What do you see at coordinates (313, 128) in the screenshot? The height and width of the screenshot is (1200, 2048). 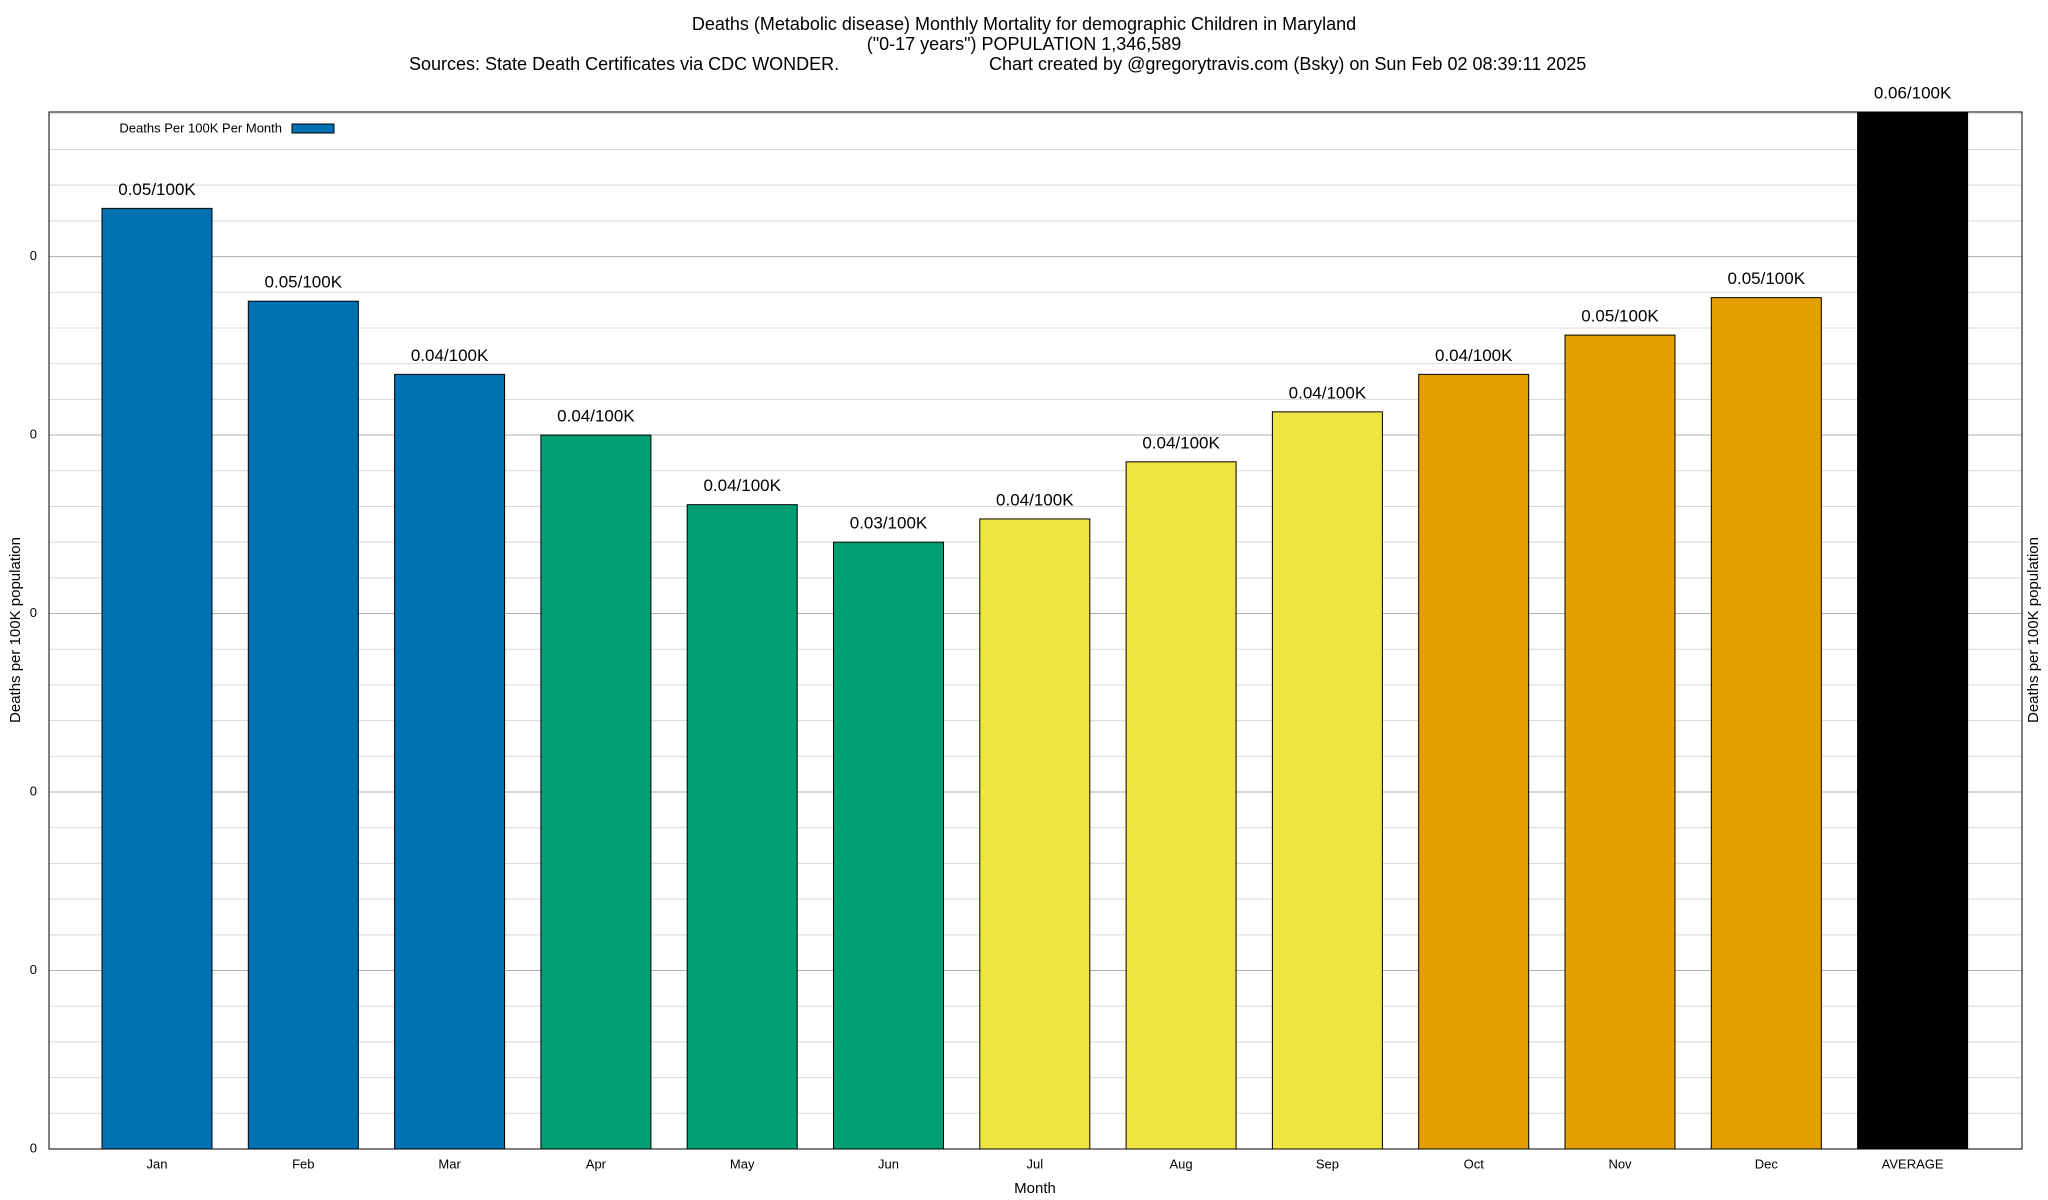 I see `legend-swatch` at bounding box center [313, 128].